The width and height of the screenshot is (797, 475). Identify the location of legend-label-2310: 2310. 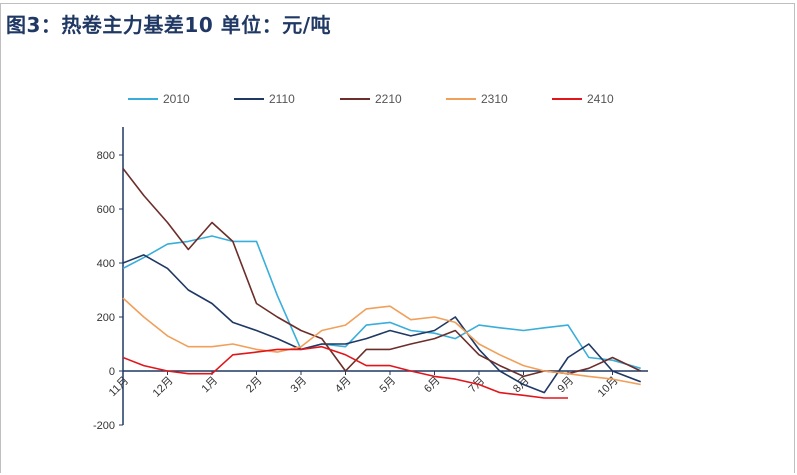
(494, 99).